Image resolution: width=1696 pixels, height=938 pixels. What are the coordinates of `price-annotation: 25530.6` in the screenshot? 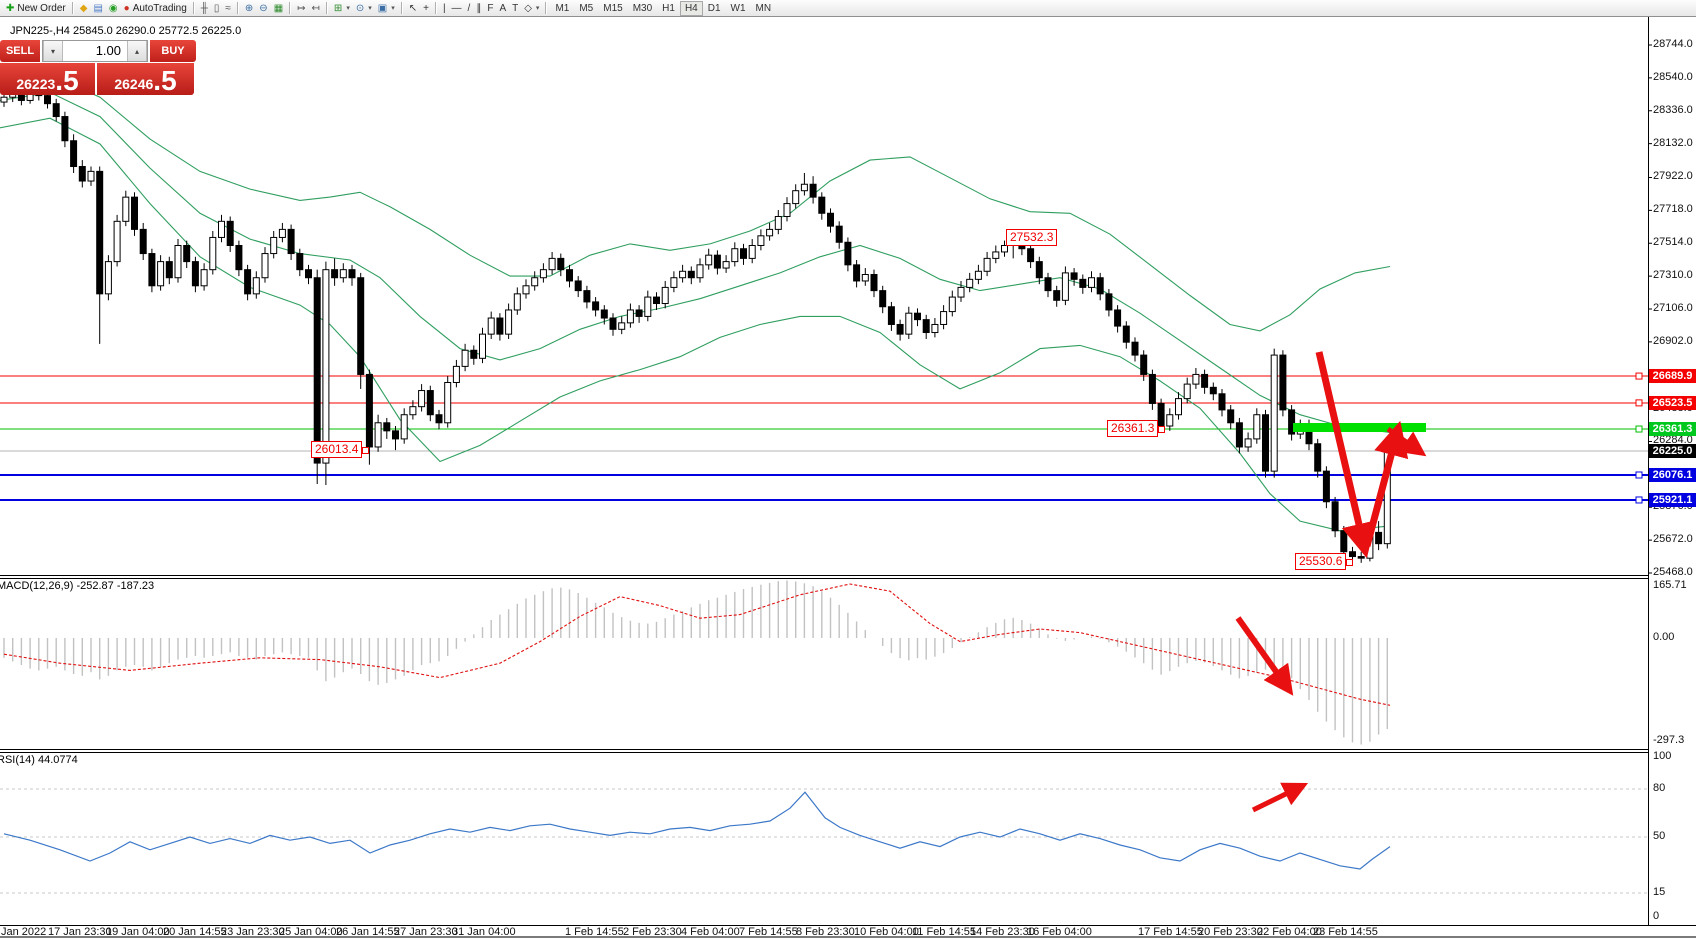 It's located at (1324, 561).